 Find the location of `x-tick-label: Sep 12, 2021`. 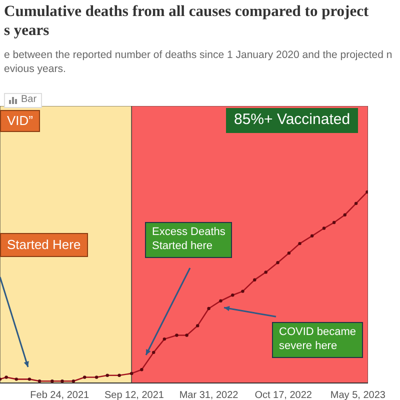

x-tick-label: Sep 12, 2021 is located at coordinates (134, 395).